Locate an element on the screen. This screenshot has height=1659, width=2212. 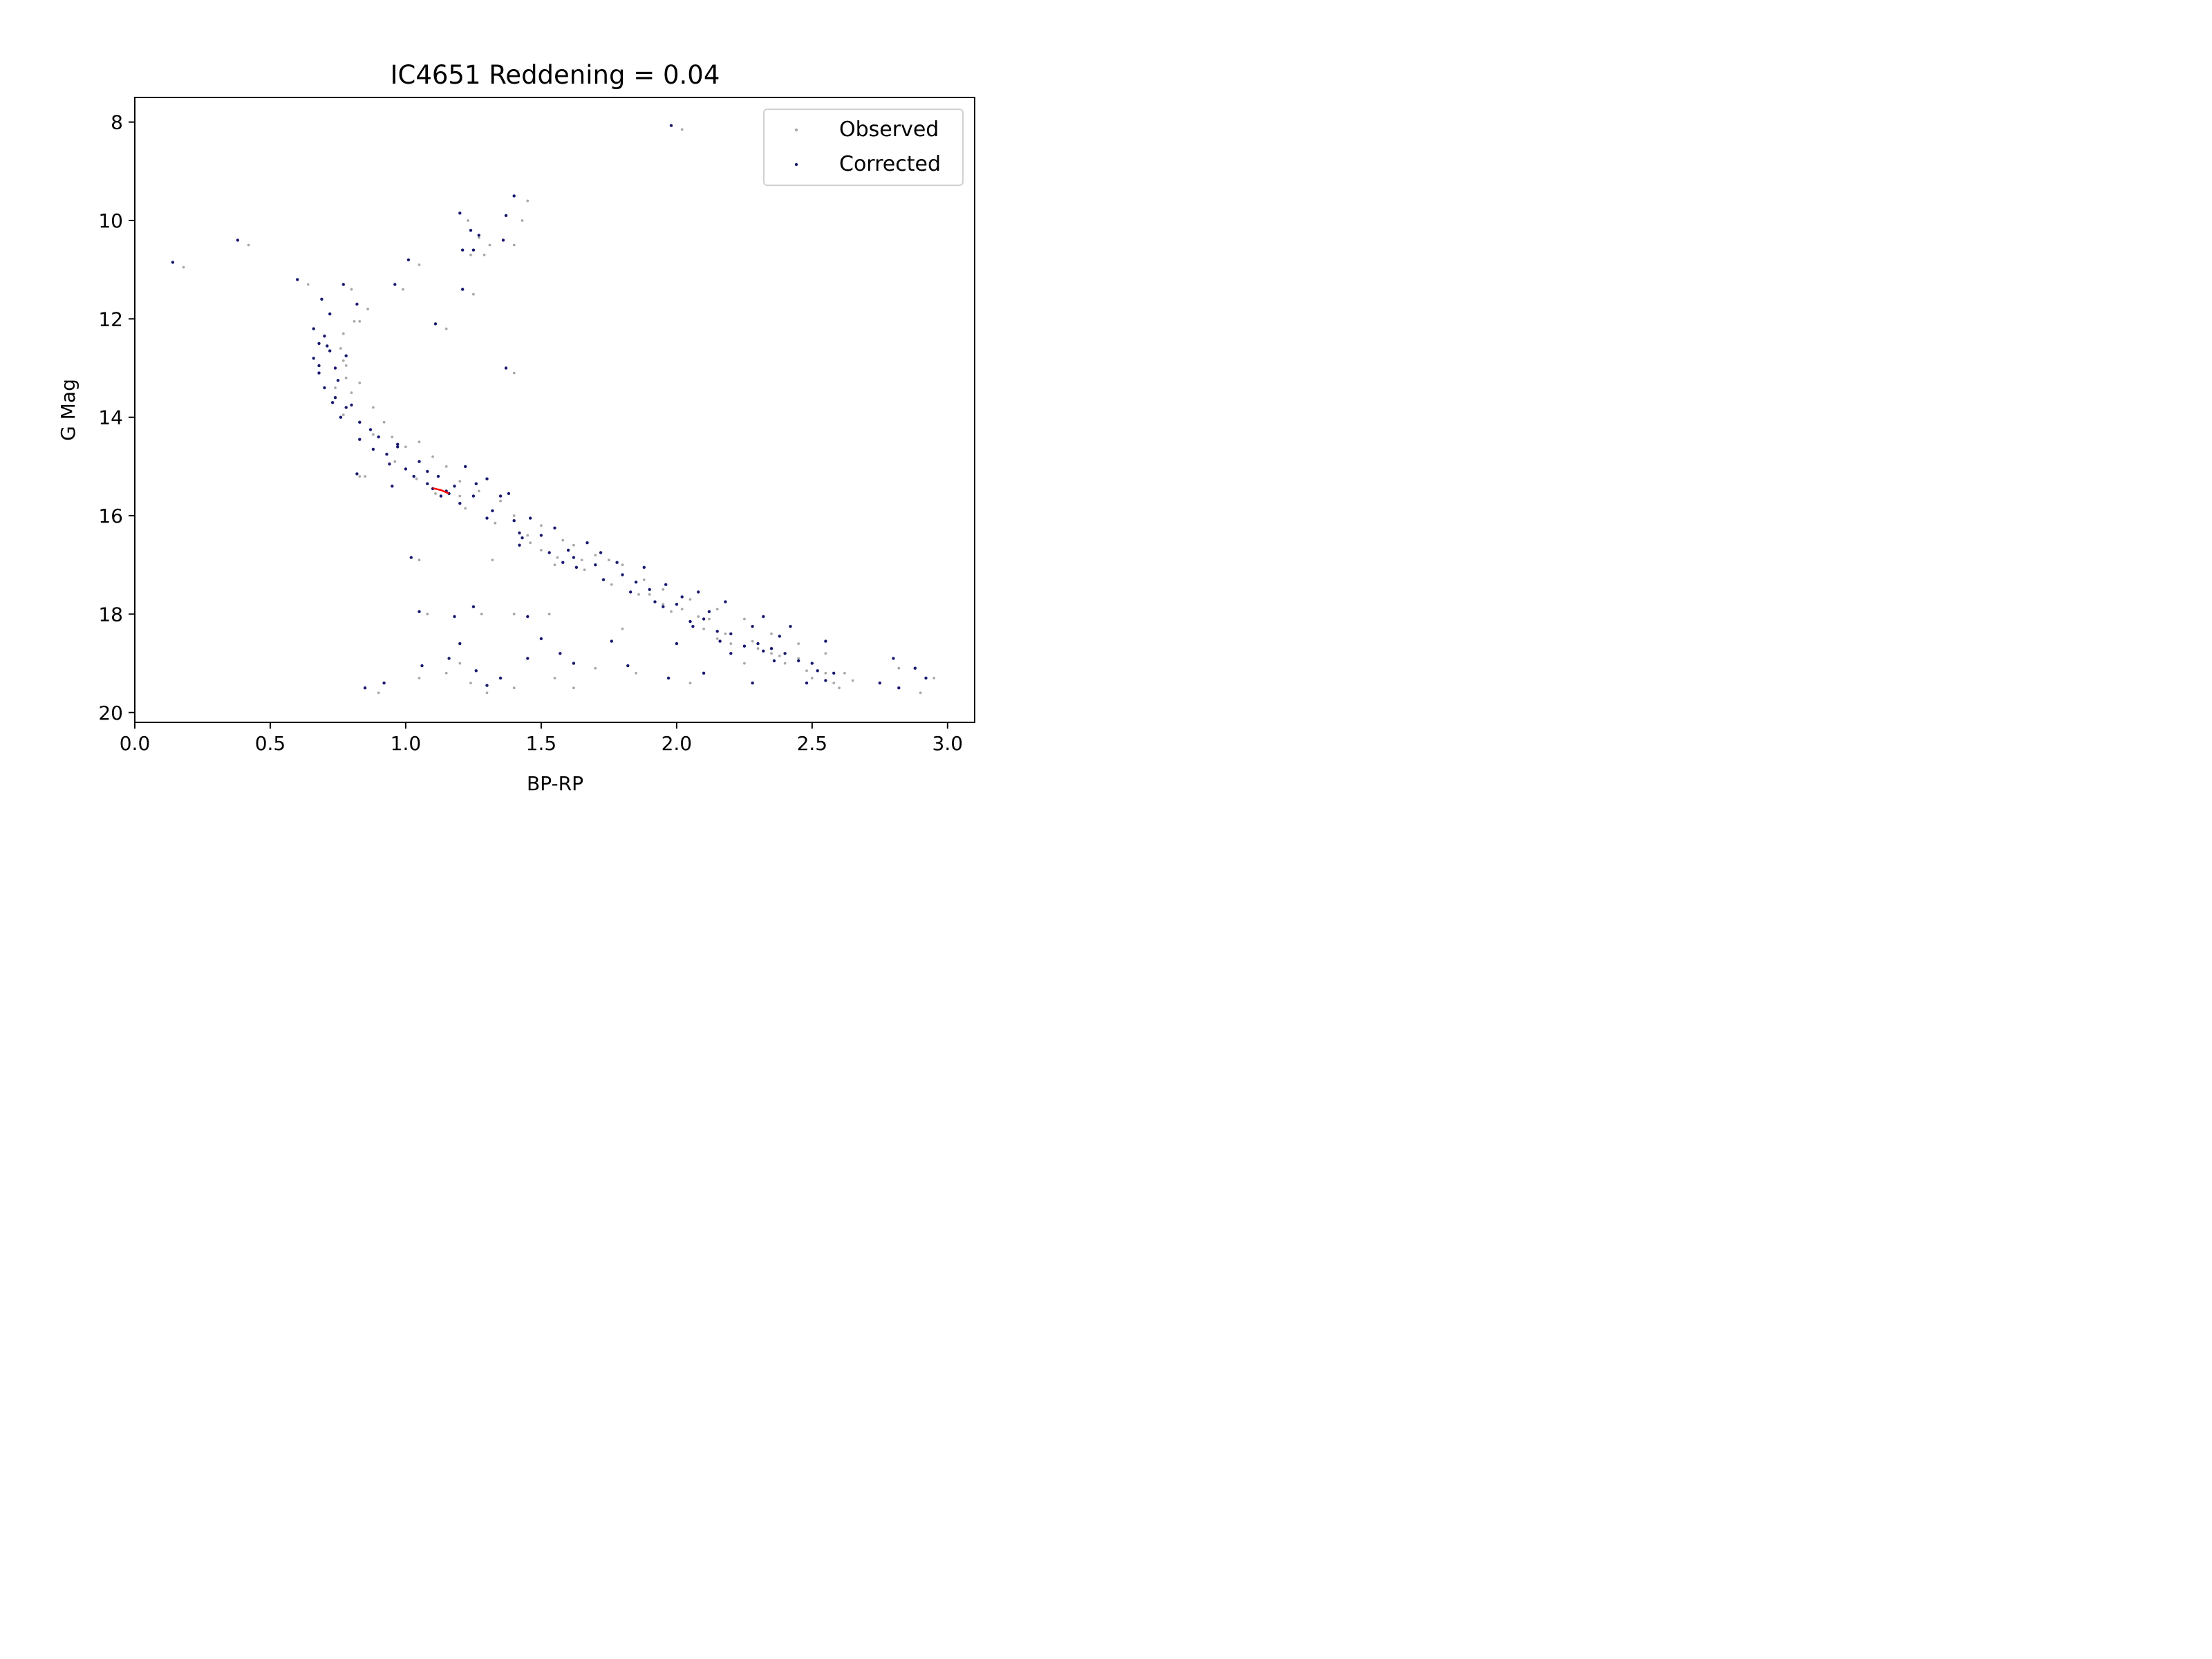
x-tick-label: 0.5 is located at coordinates (270, 744).